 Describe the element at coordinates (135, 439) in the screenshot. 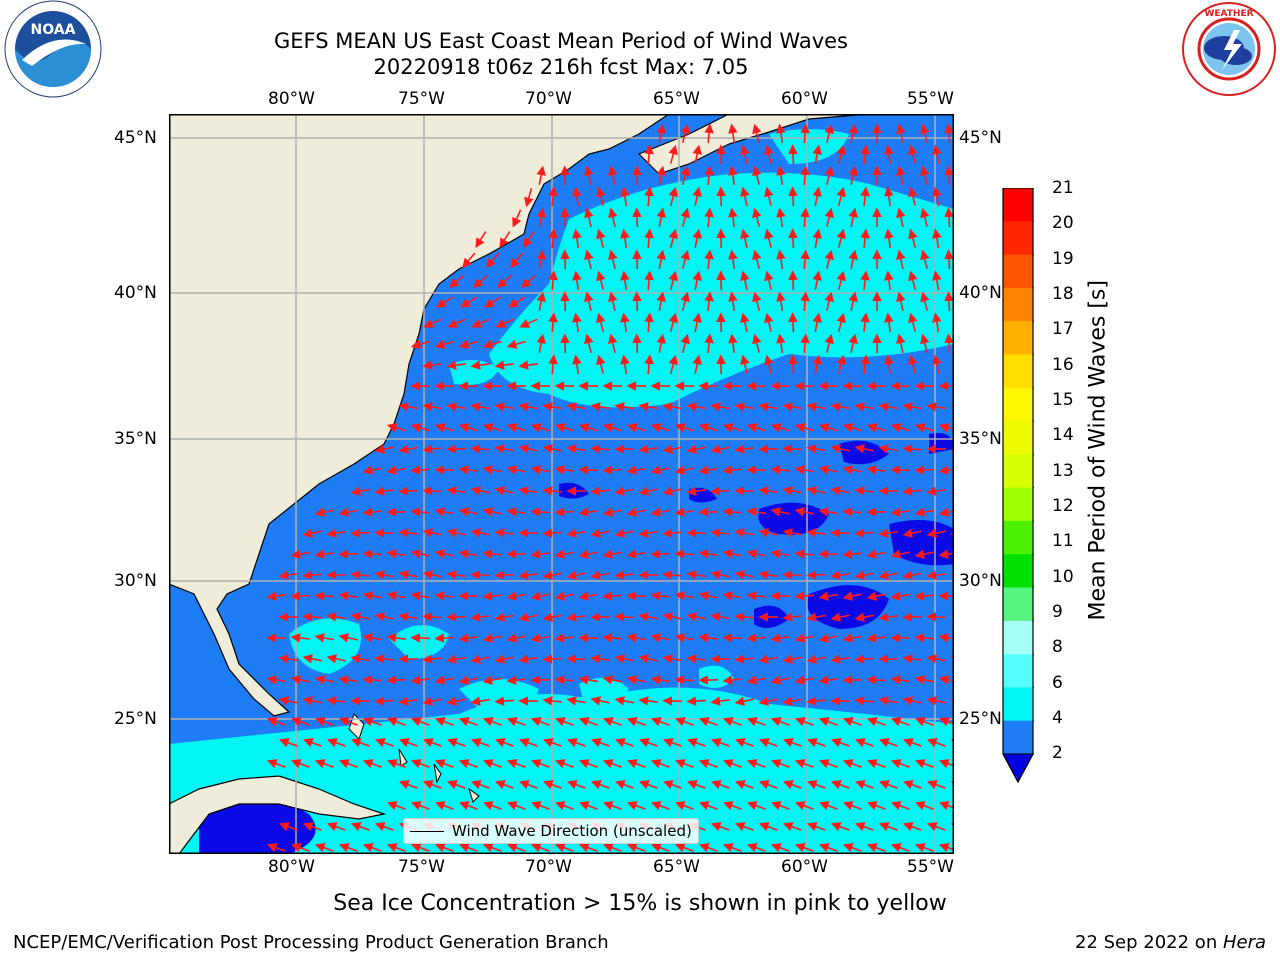

I see `lat-label-left-35n: 35°N` at that location.